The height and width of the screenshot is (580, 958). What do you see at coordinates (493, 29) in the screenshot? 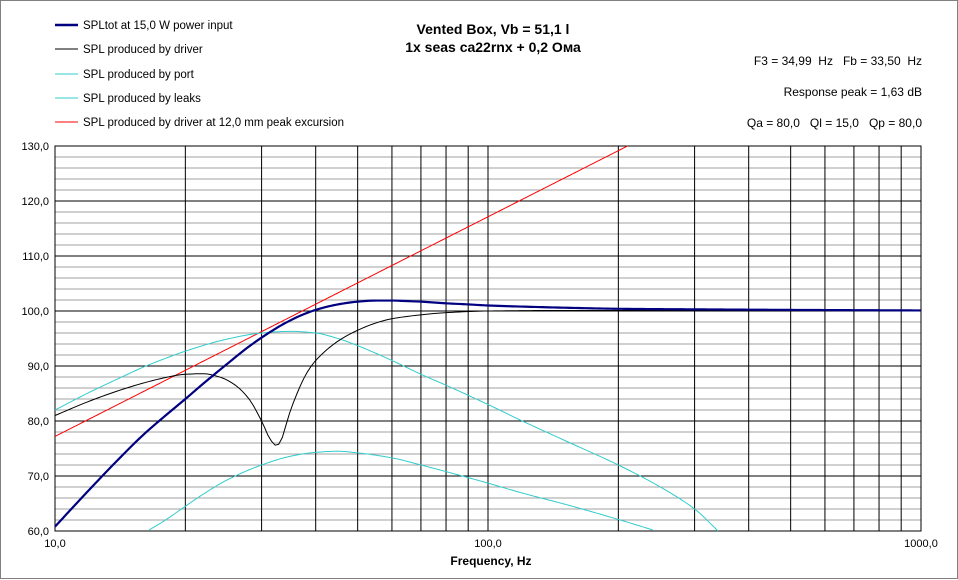
I see `chart-title: Vented Box, Vb = 51,1 l` at bounding box center [493, 29].